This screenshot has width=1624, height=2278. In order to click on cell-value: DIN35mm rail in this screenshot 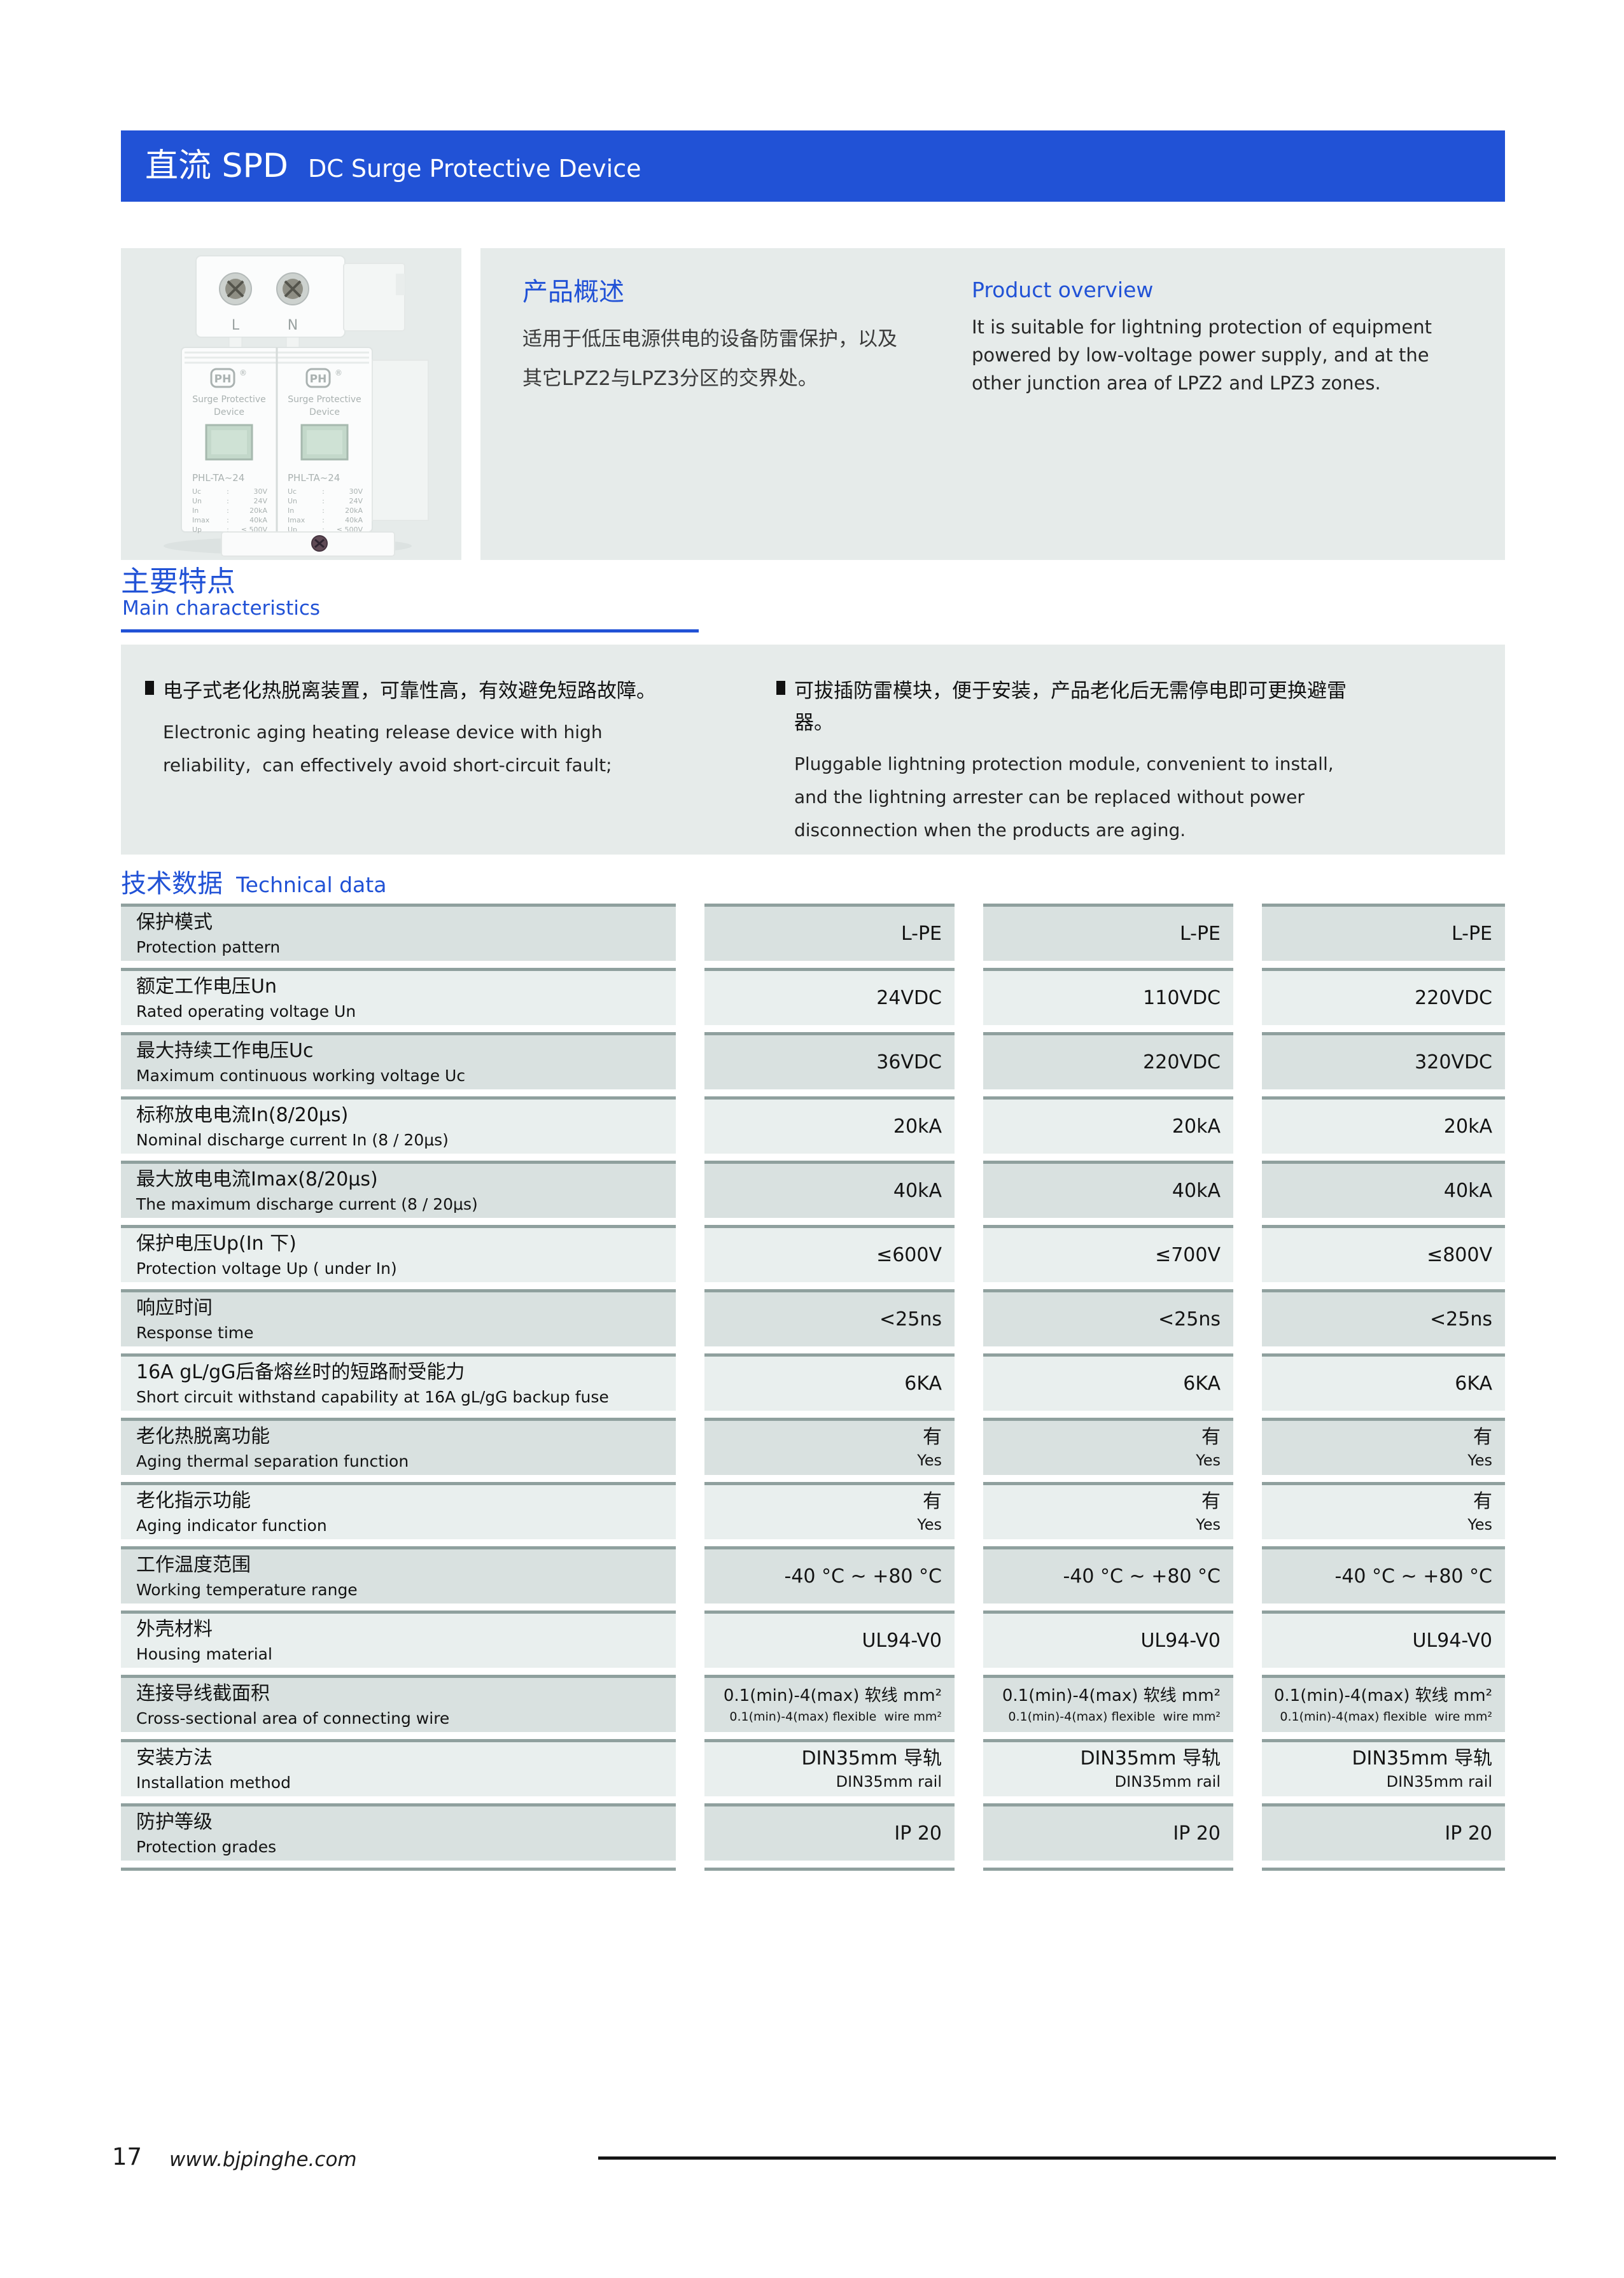, I will do `click(1167, 1782)`.